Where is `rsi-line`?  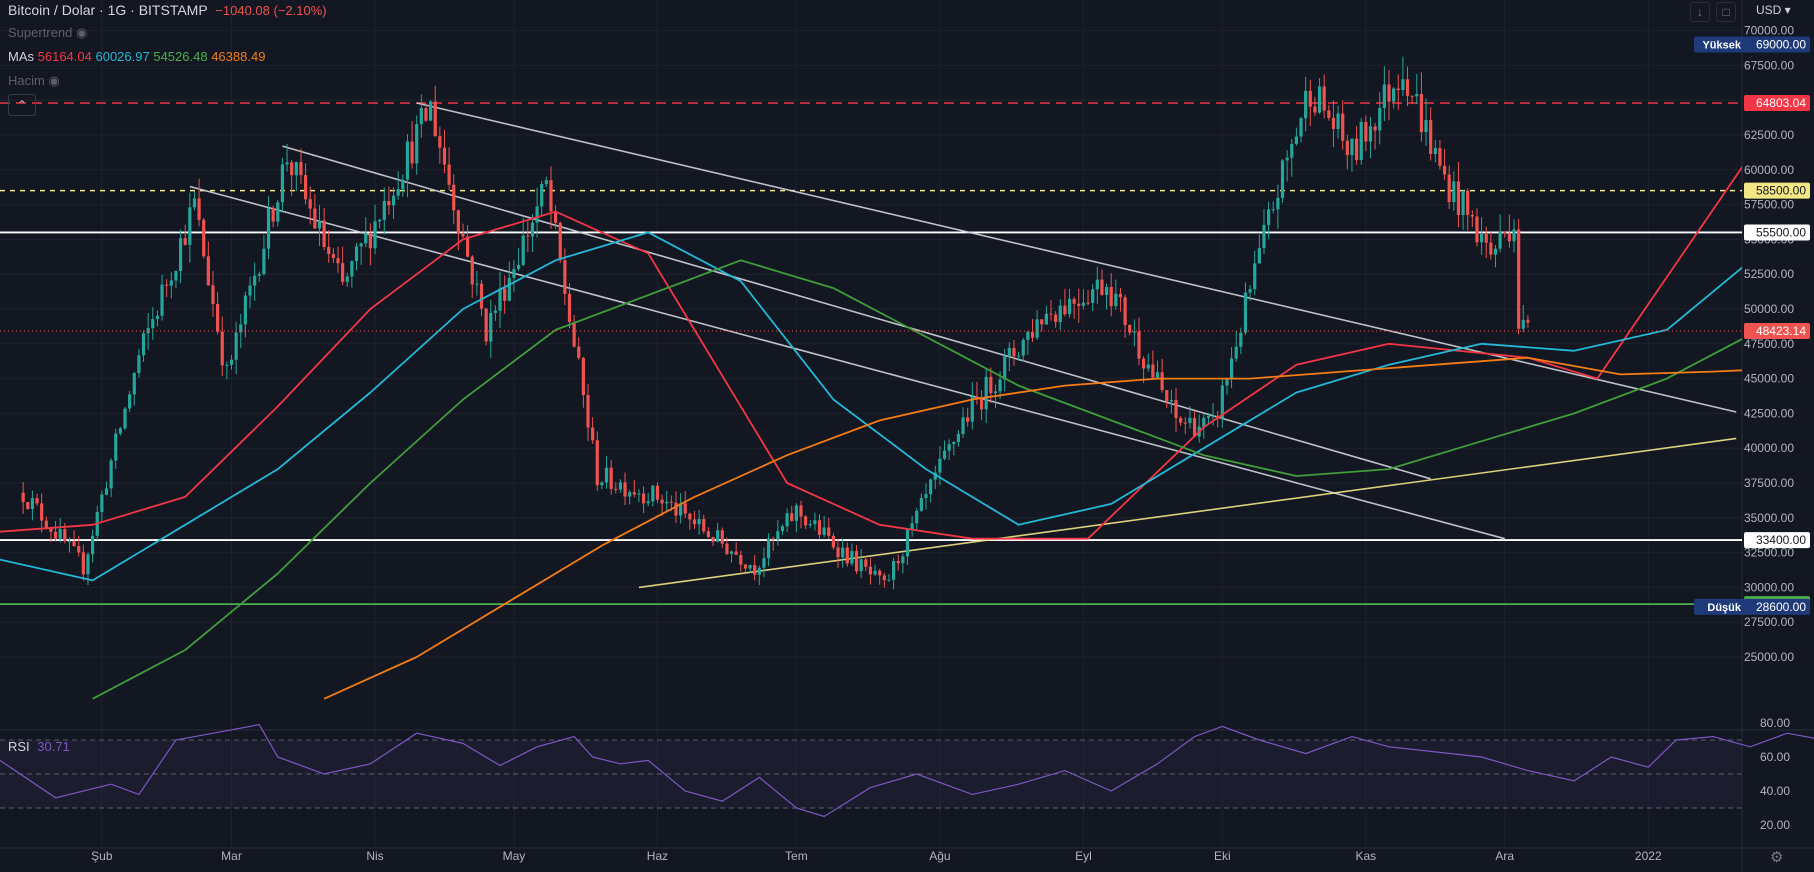 rsi-line is located at coordinates (907, 771).